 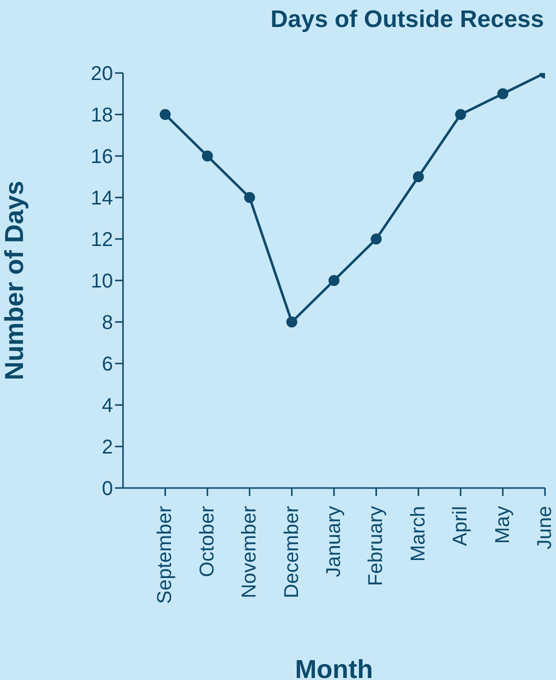 What do you see at coordinates (107, 365) in the screenshot?
I see `y-tick-label: 6` at bounding box center [107, 365].